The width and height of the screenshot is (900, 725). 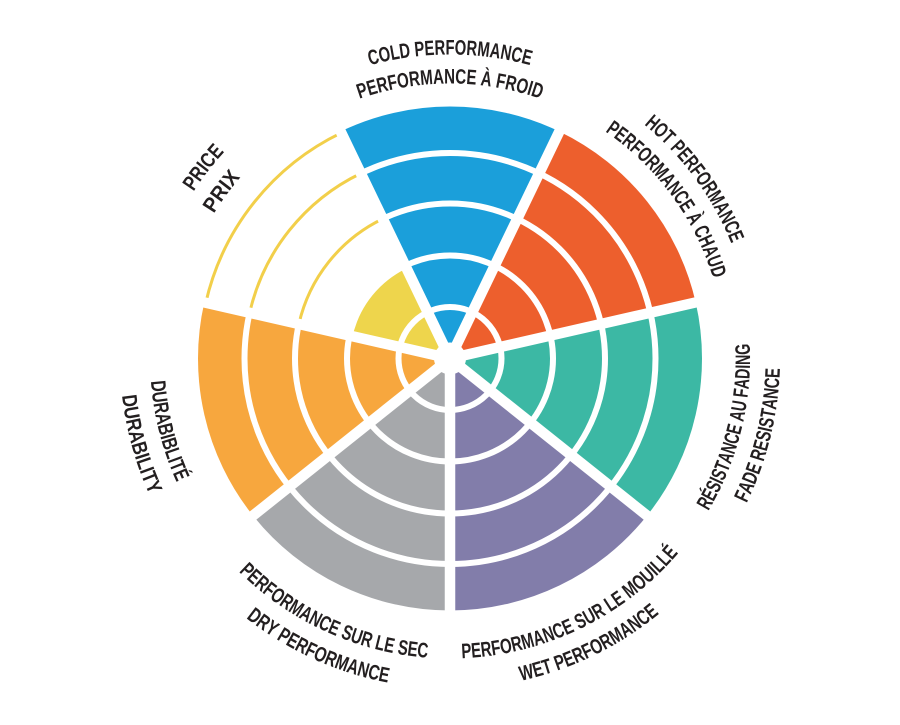 I want to click on svg-text: L, so click(x=394, y=52).